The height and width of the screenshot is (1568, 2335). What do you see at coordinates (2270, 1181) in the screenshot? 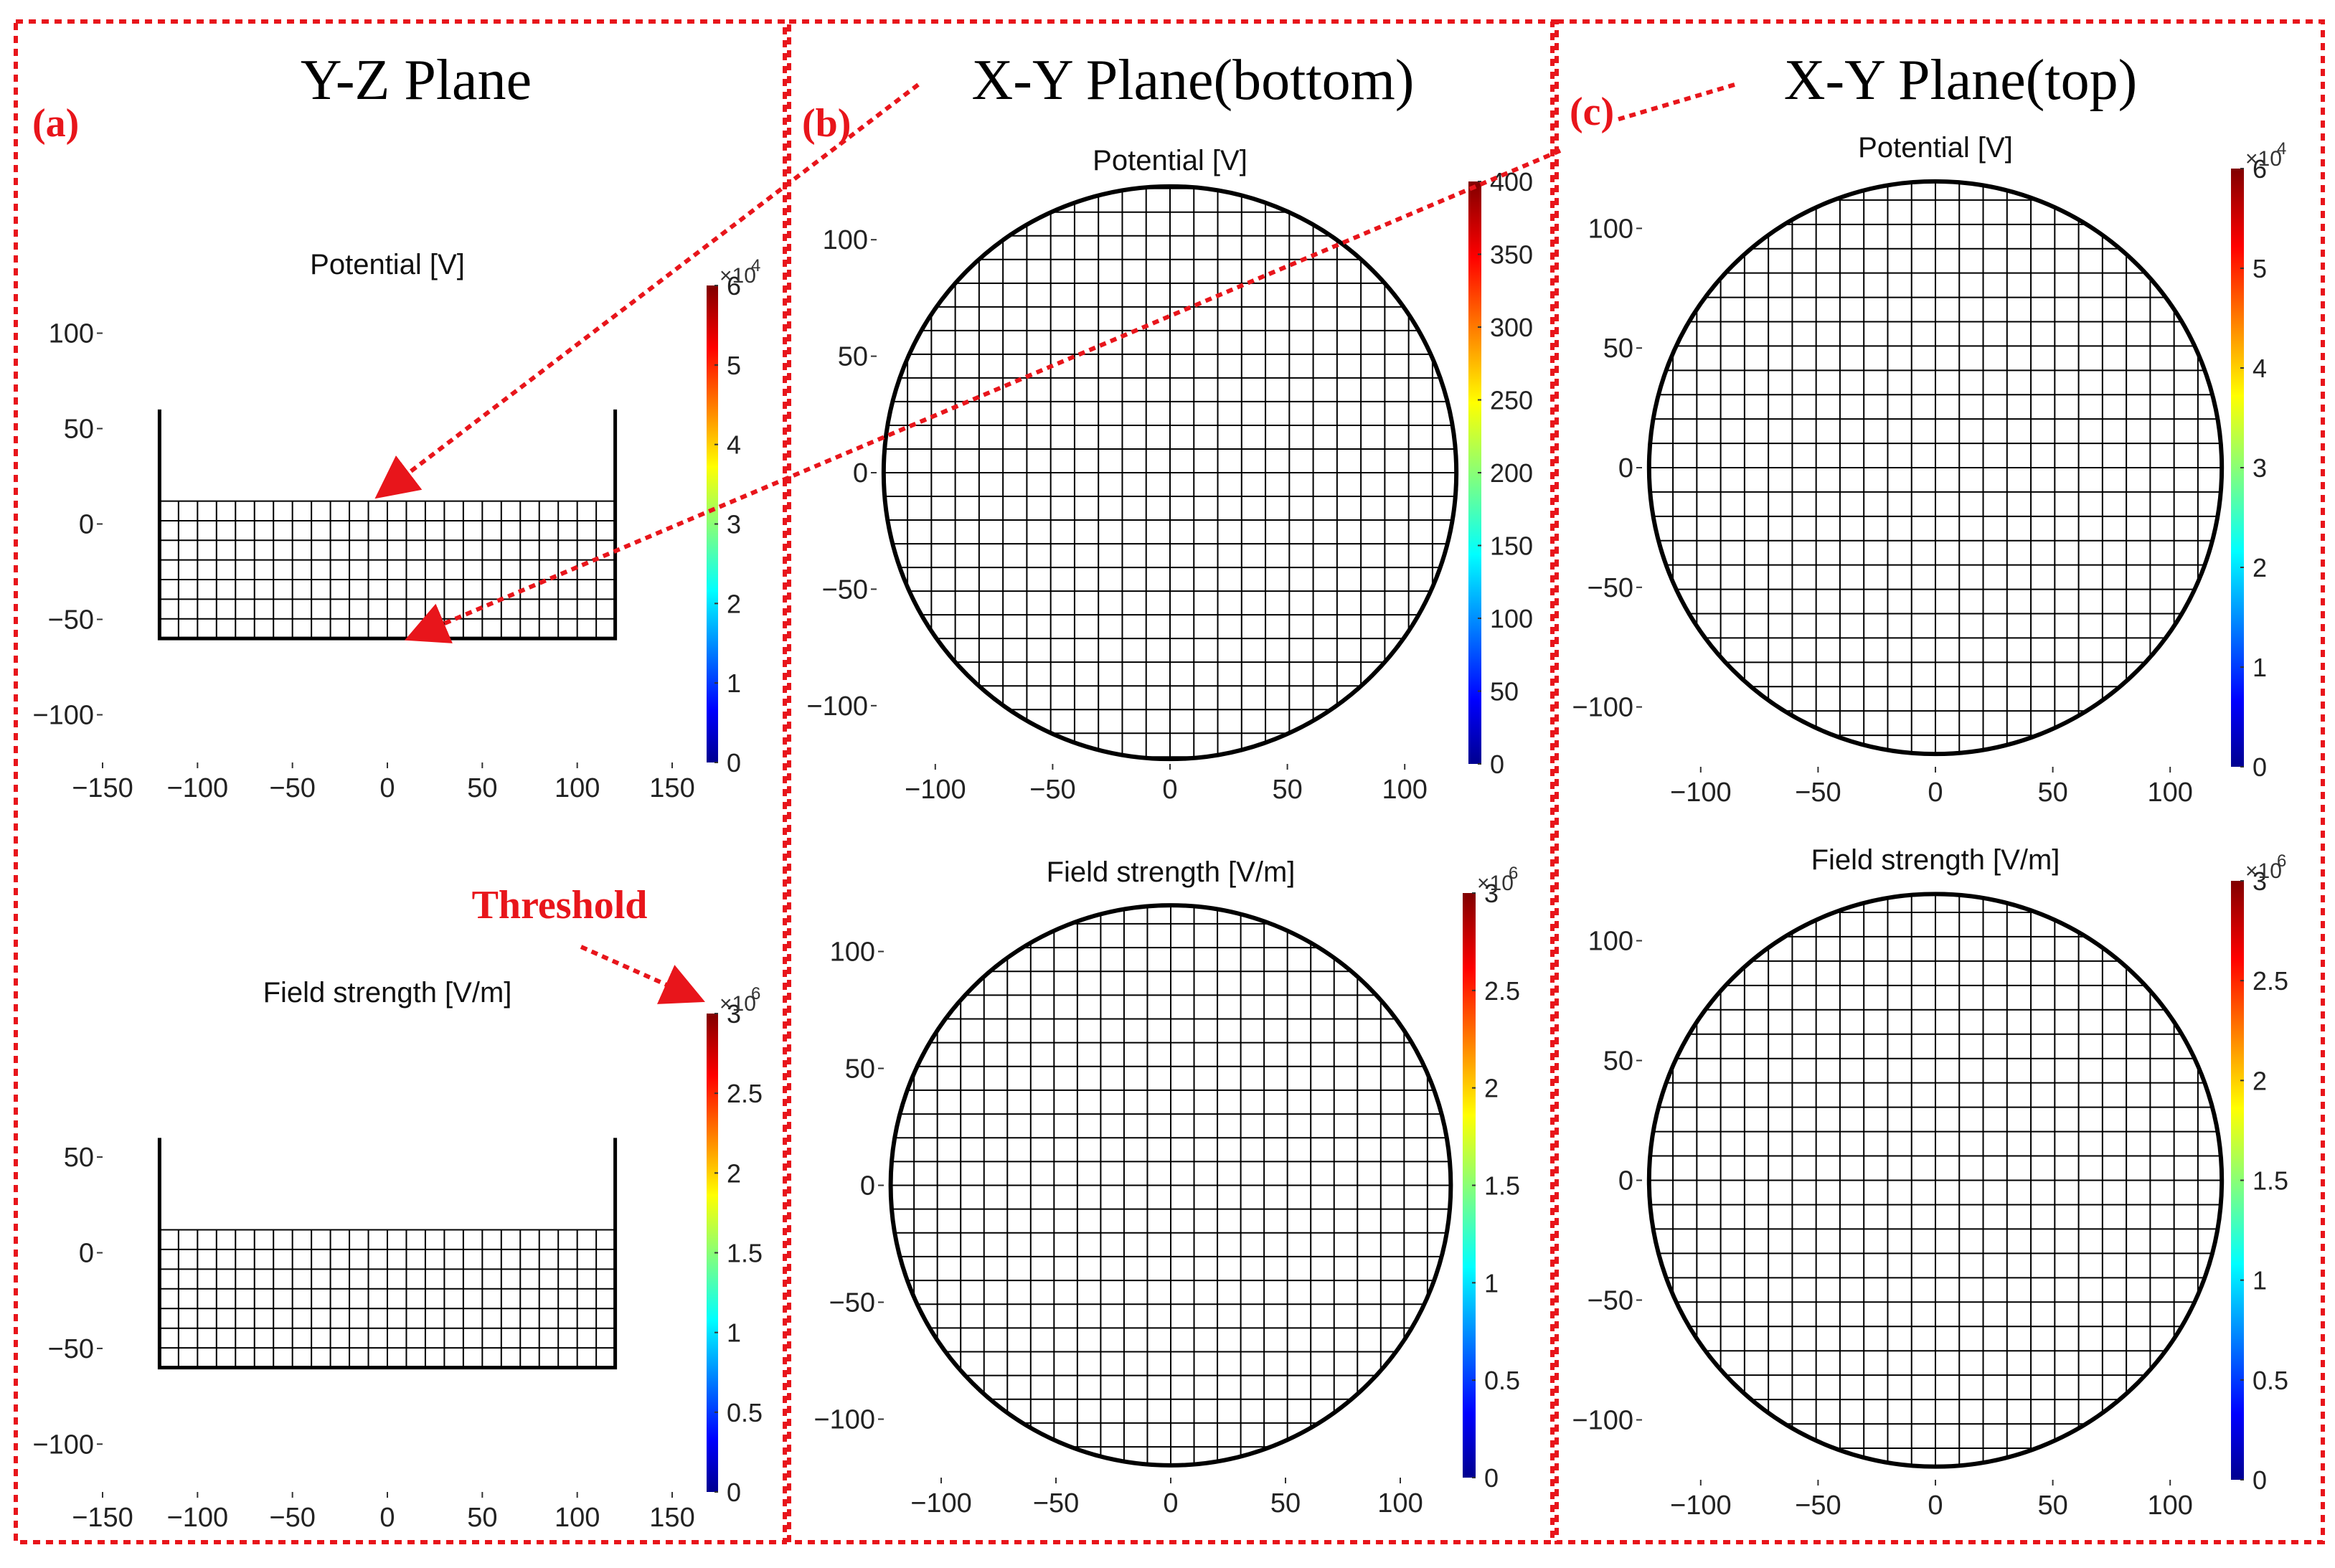
I see `colorbar-tick-label: 1.5` at bounding box center [2270, 1181].